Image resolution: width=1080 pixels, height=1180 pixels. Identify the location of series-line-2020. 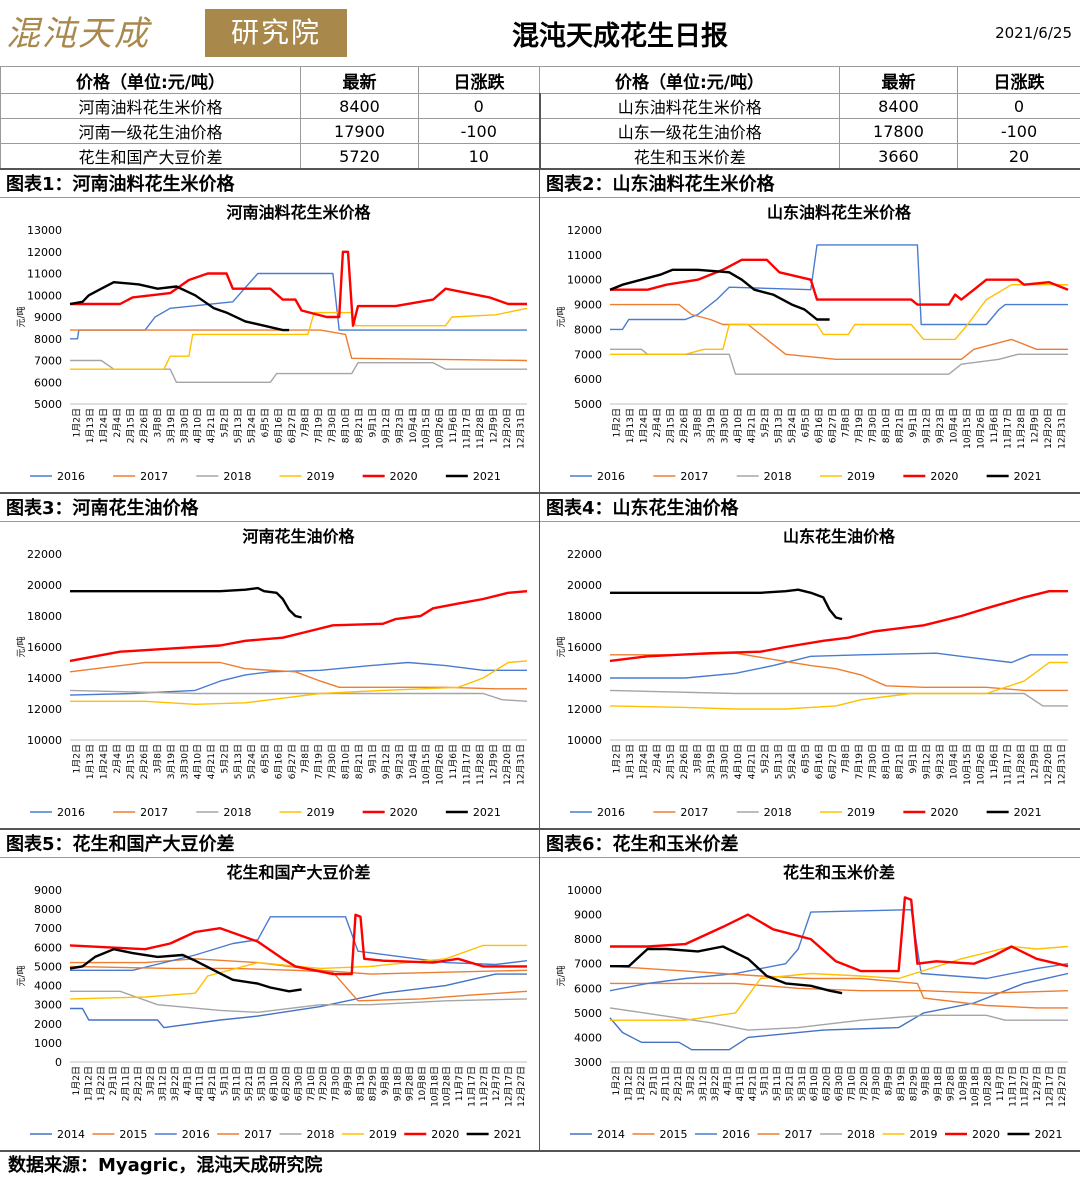
(839, 282).